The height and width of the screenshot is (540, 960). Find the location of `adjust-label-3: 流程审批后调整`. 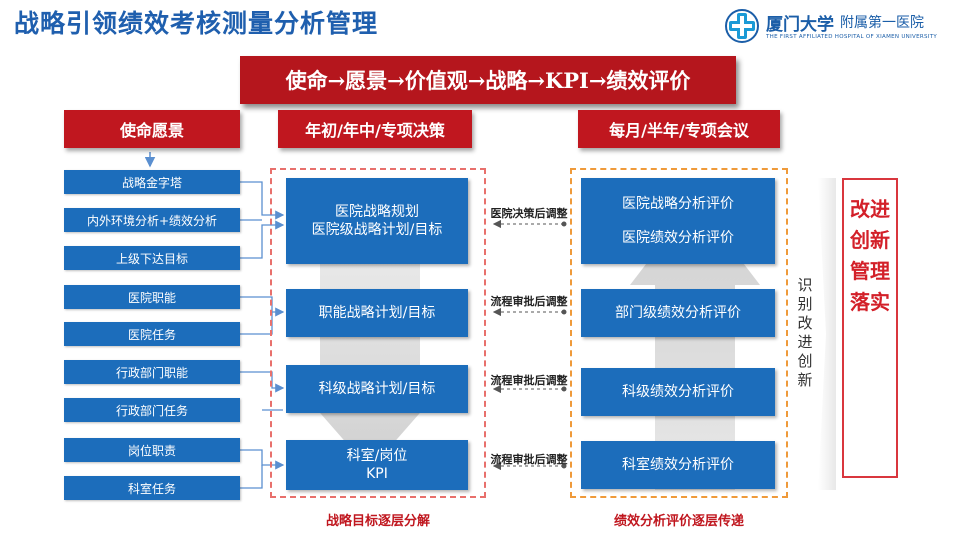

adjust-label-3: 流程审批后调整 is located at coordinates (529, 380).